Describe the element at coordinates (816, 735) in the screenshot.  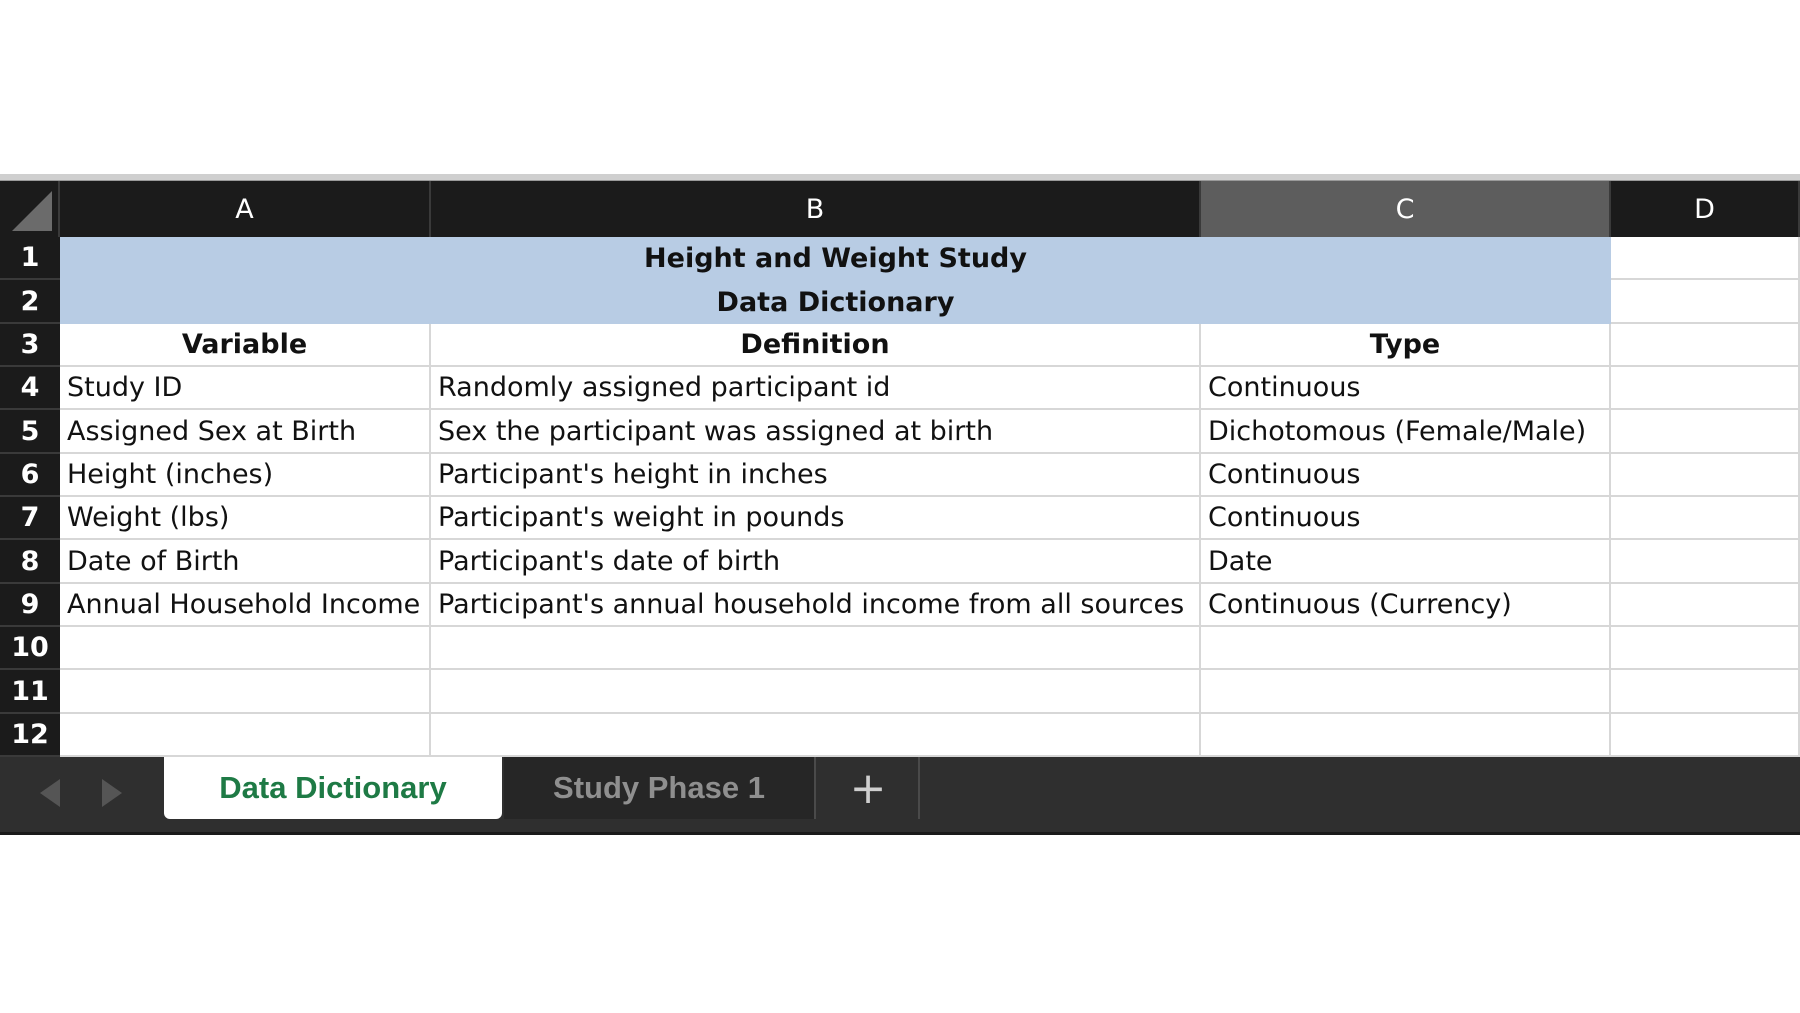
I see `cell-b12` at that location.